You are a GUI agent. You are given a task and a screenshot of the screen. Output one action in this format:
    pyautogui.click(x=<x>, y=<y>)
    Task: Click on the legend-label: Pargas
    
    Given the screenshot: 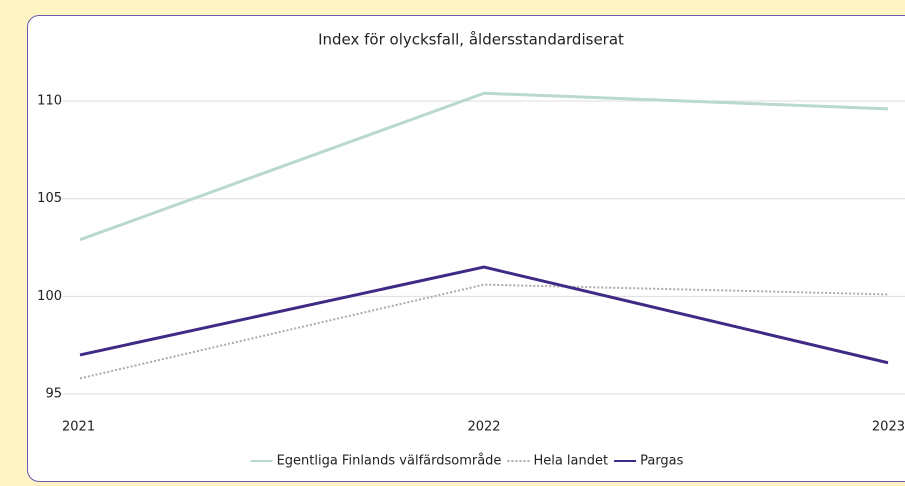 What is the action you would take?
    pyautogui.click(x=662, y=461)
    